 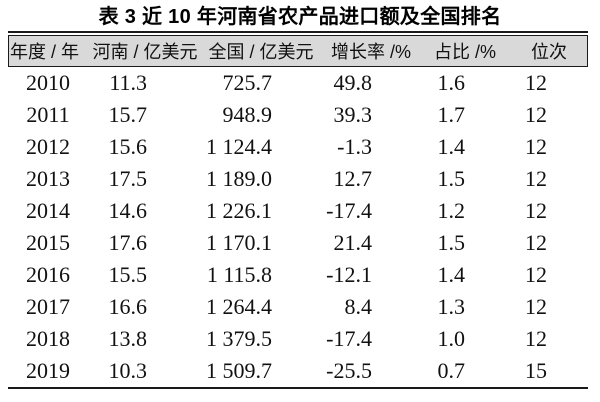 I want to click on table-row: 2013 17.5 1 189.0 12.7 1.5 12, so click(x=298, y=179).